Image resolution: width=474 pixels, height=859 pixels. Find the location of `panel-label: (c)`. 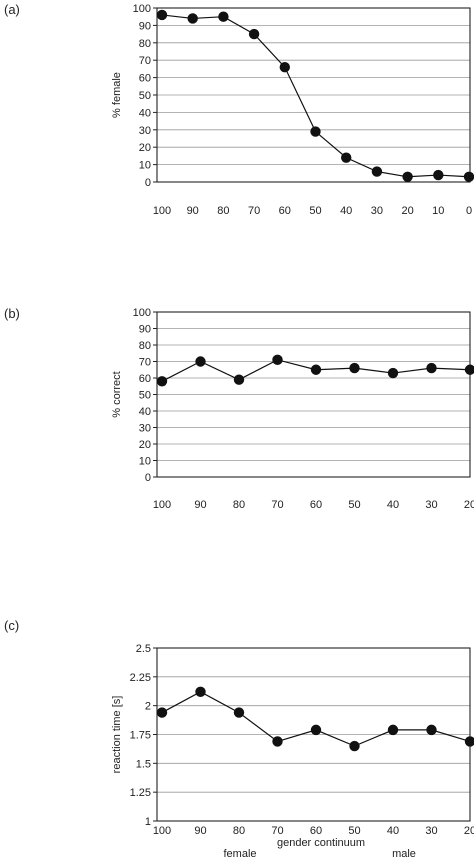

panel-label: (c) is located at coordinates (11, 625).